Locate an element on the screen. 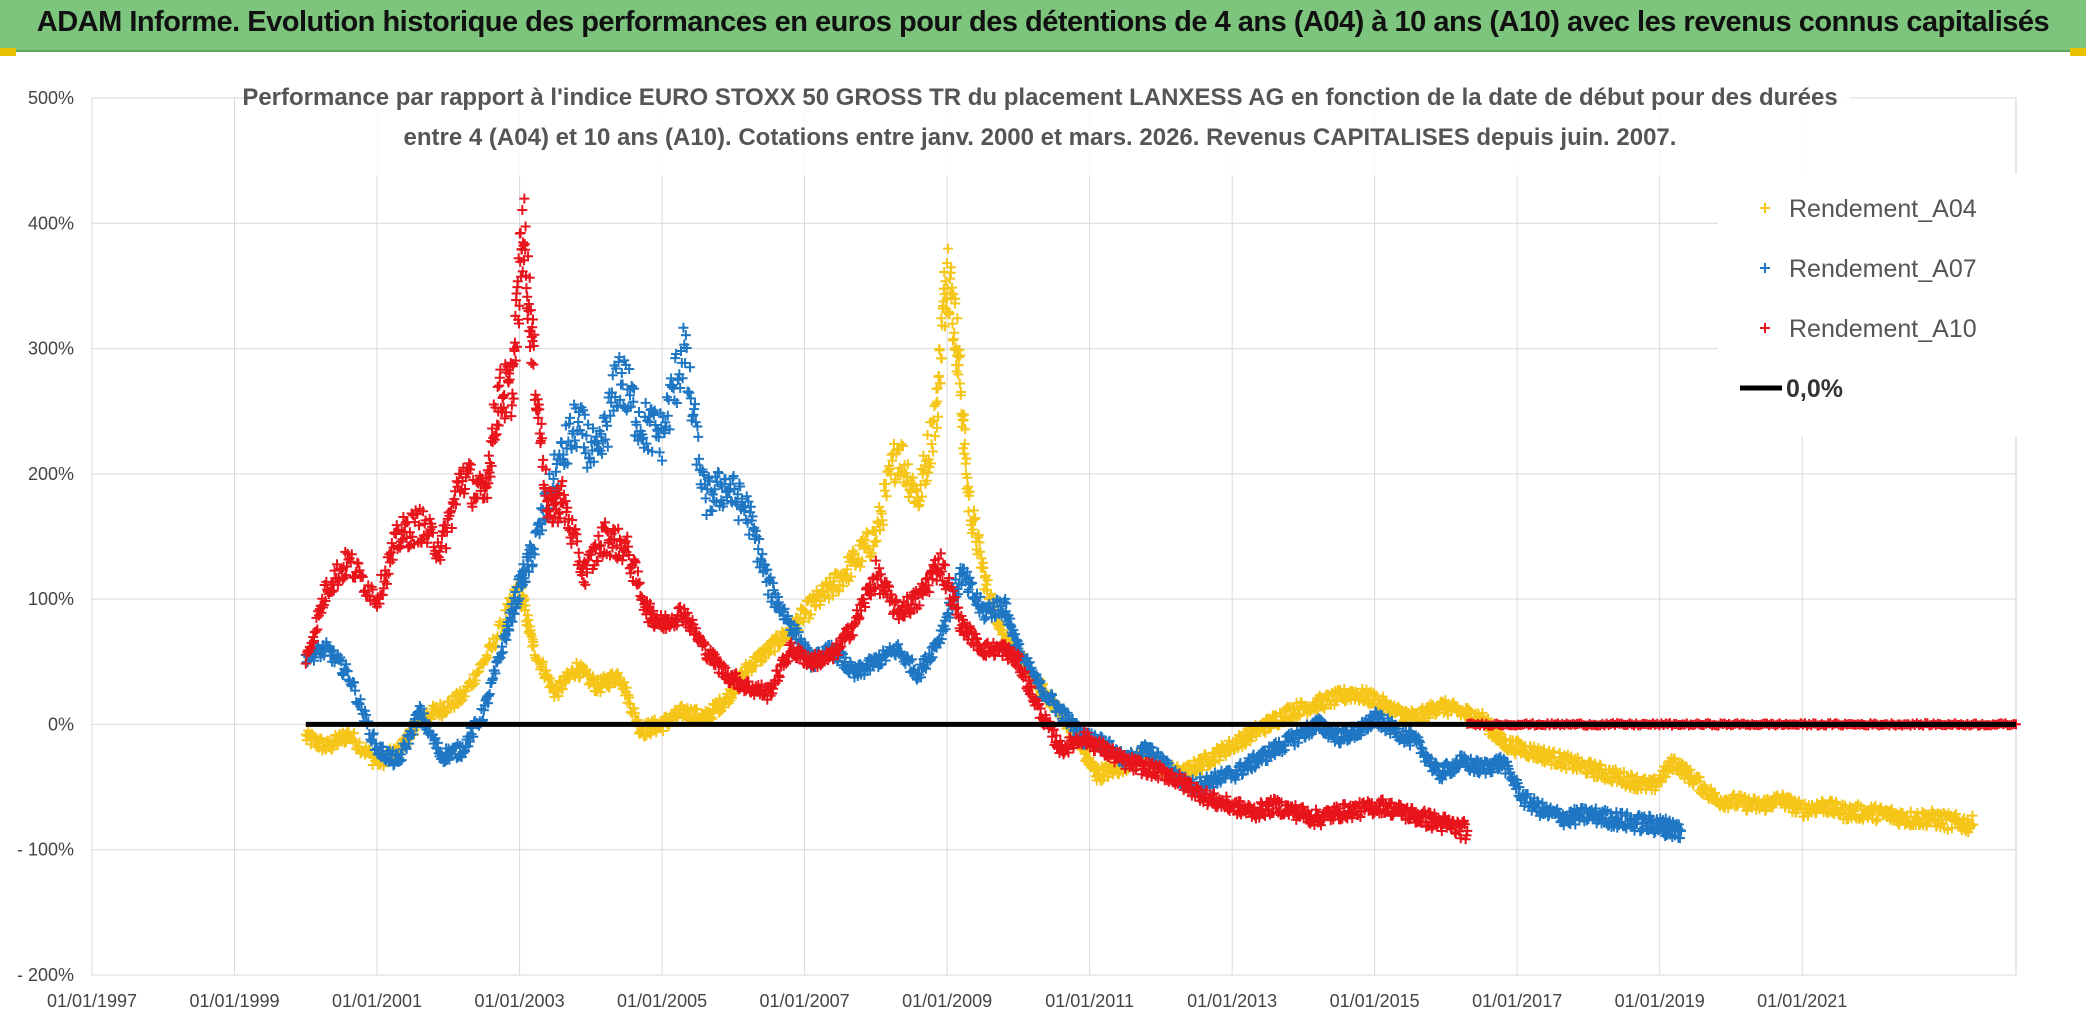 The width and height of the screenshot is (2086, 1031). y-tick-label: 500% is located at coordinates (51, 98).